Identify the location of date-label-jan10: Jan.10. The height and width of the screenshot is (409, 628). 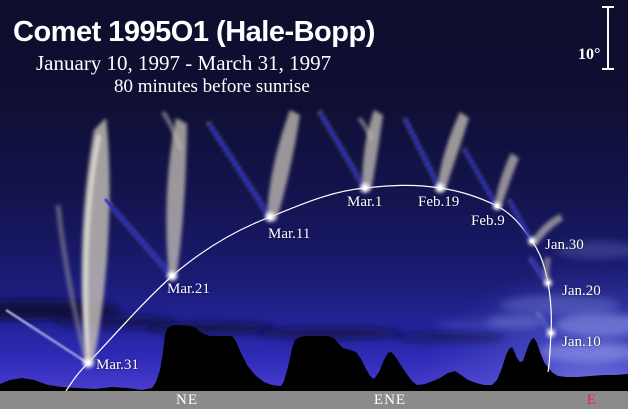
(581, 342).